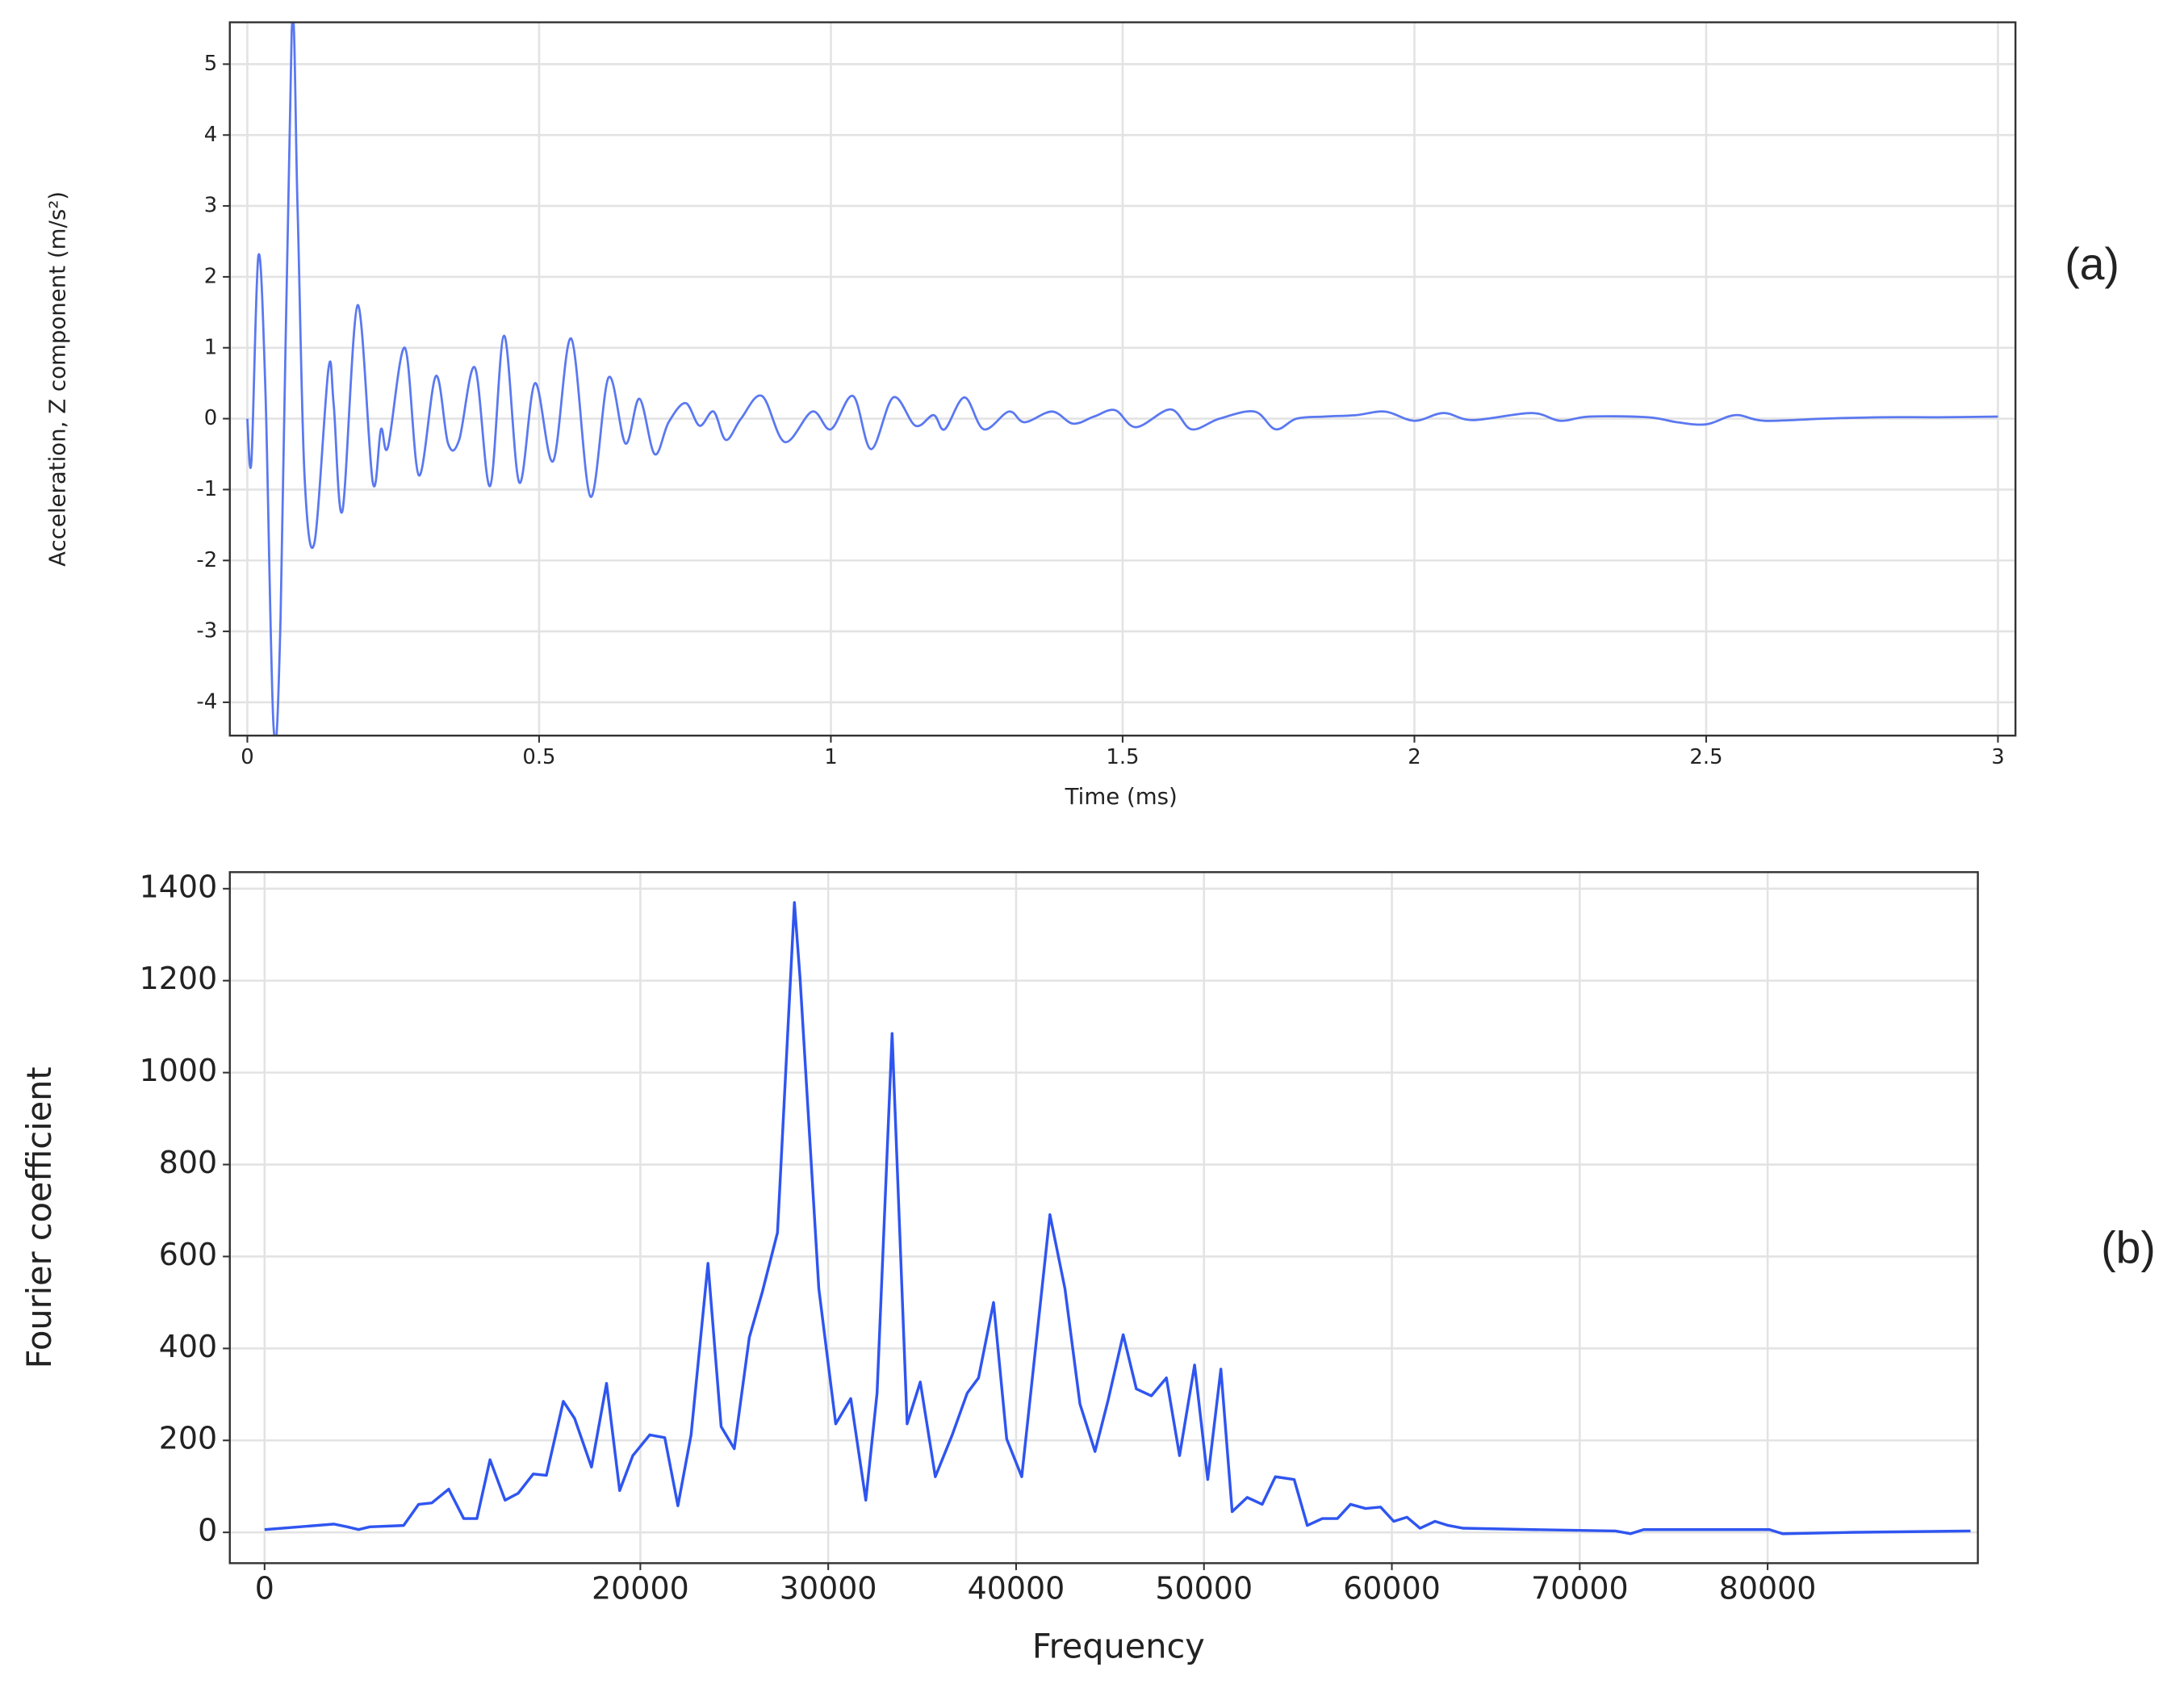  Describe the element at coordinates (1998, 757) in the screenshot. I see `x-tick-label: 3` at that location.